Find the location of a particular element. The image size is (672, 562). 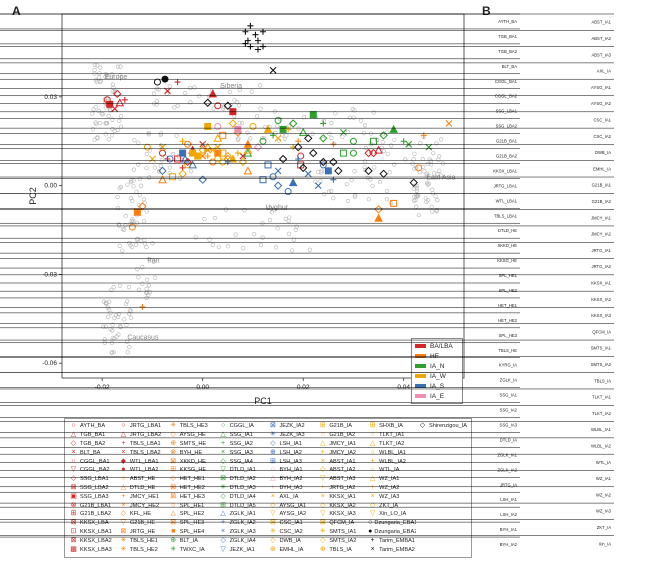

population-legend-label: JMCY_IA2 is located at coordinates (343, 452).